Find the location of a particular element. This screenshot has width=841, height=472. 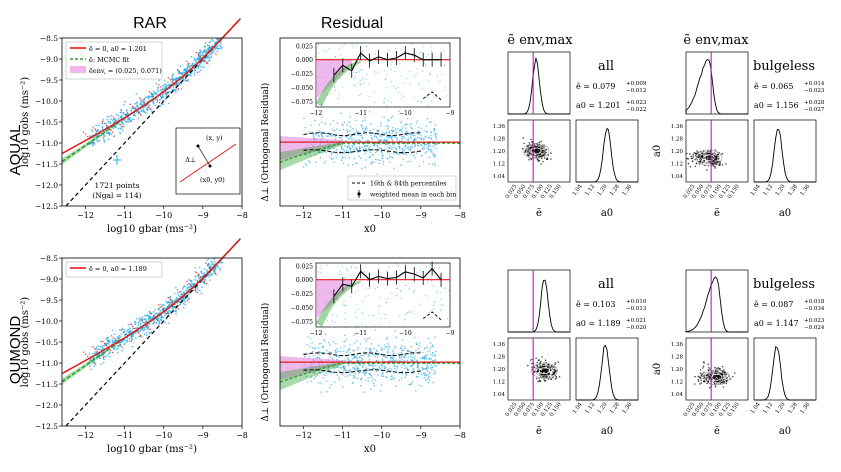

rar-ytick-label: −9.0 is located at coordinates (49, 59).